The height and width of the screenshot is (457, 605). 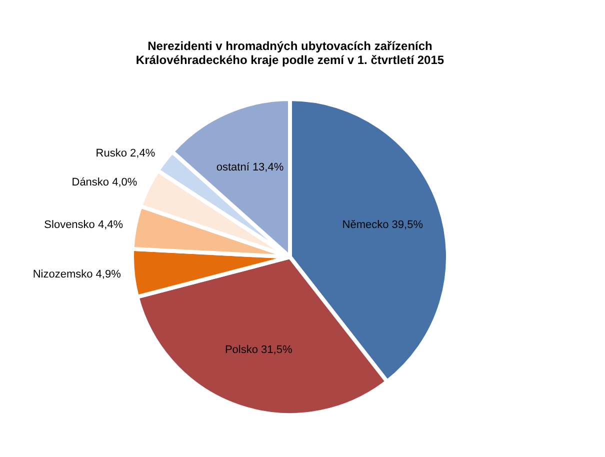 I want to click on text: Královéhradeckého kraje podle zemí v 1. čtvrtletí 2015, so click(x=290, y=60).